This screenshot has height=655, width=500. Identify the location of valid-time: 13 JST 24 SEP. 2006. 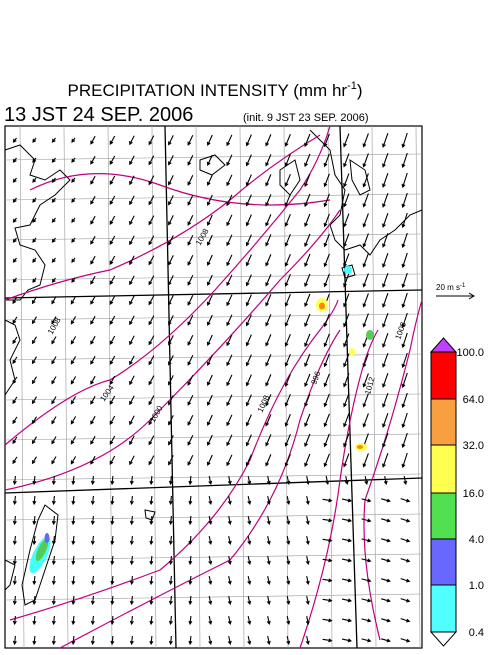
(98, 115).